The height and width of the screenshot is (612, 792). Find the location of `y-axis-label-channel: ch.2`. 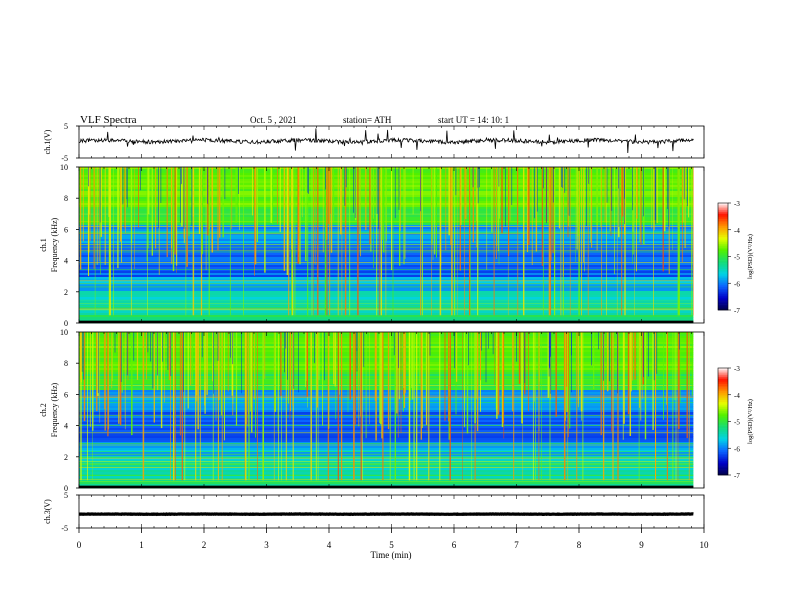

y-axis-label-channel: ch.2 is located at coordinates (43, 410).